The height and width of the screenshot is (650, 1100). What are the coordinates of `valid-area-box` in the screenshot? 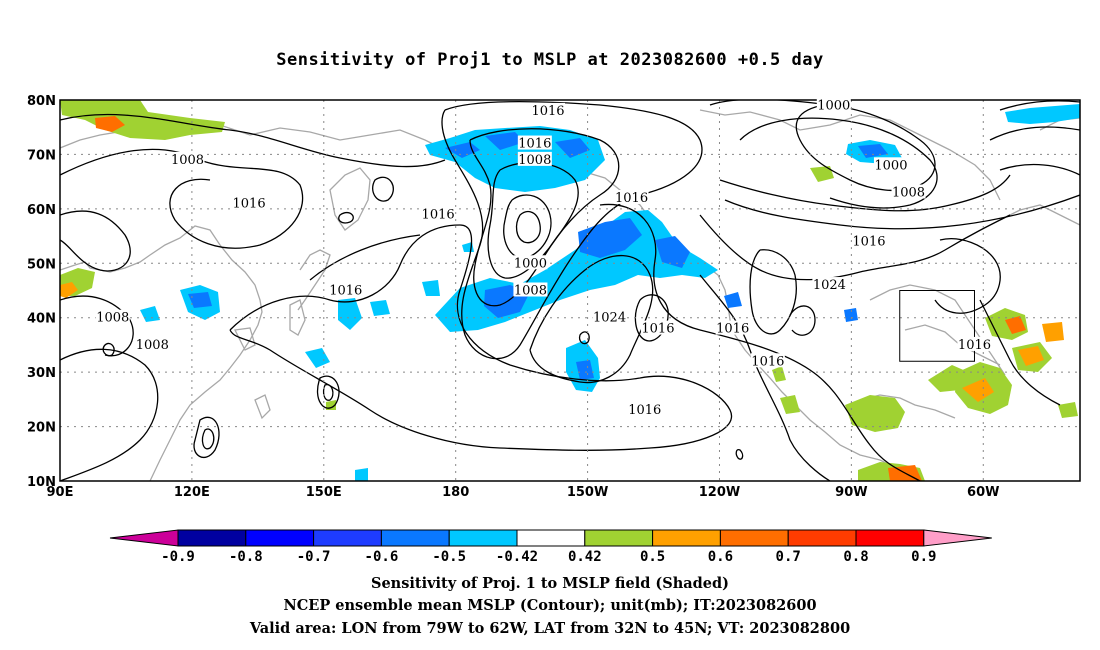 It's located at (937, 326).